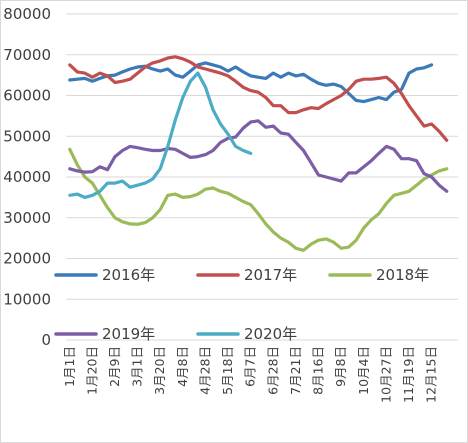 Image resolution: width=468 pixels, height=443 pixels. Describe the element at coordinates (227, 370) in the screenshot. I see `x-tick-label: 5月18日` at that location.